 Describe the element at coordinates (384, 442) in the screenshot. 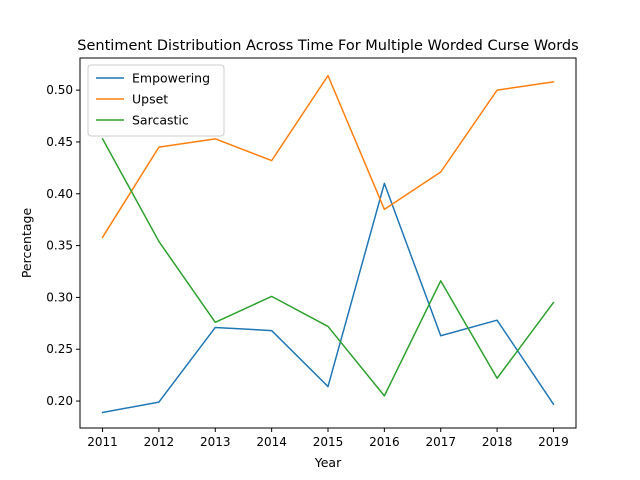

I see `x-tick-label: 2016` at that location.